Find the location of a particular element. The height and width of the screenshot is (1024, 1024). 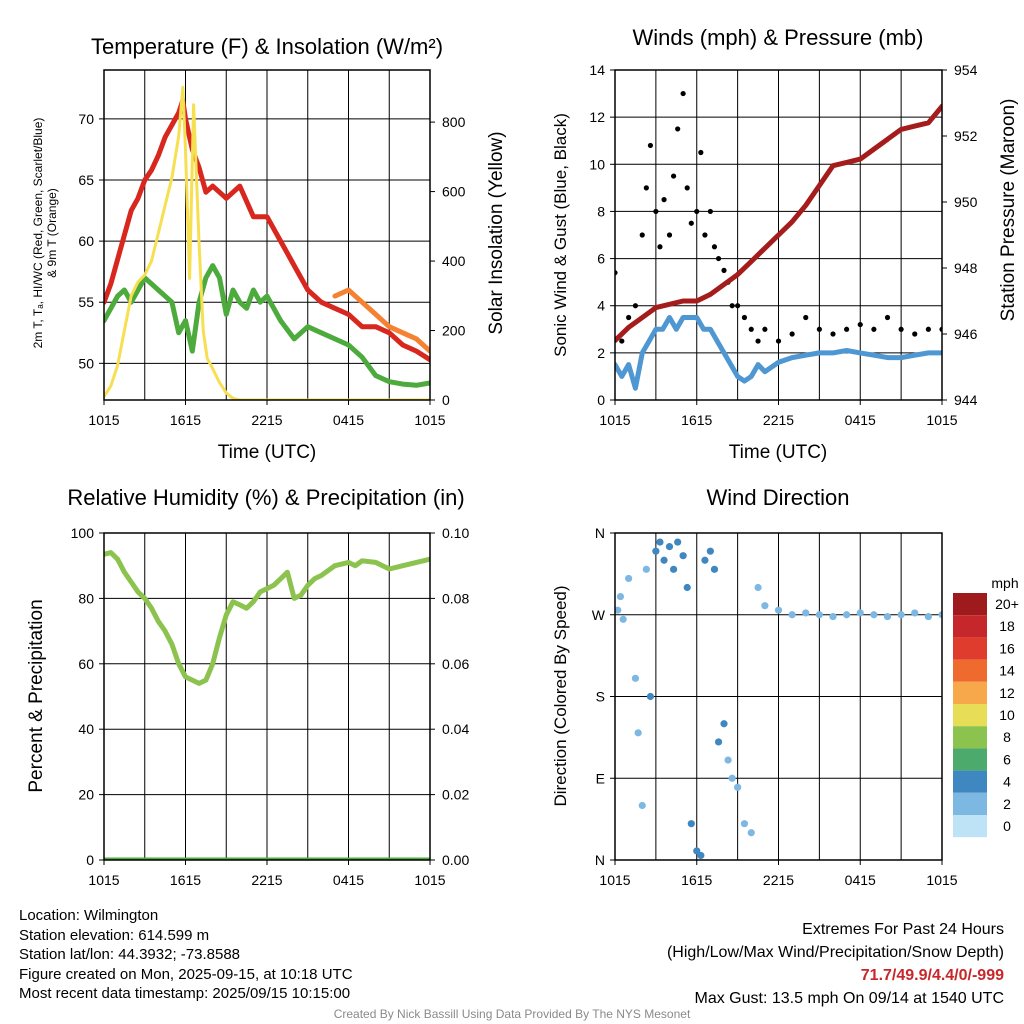

winds-y-tick-label: 14 is located at coordinates (597, 70).